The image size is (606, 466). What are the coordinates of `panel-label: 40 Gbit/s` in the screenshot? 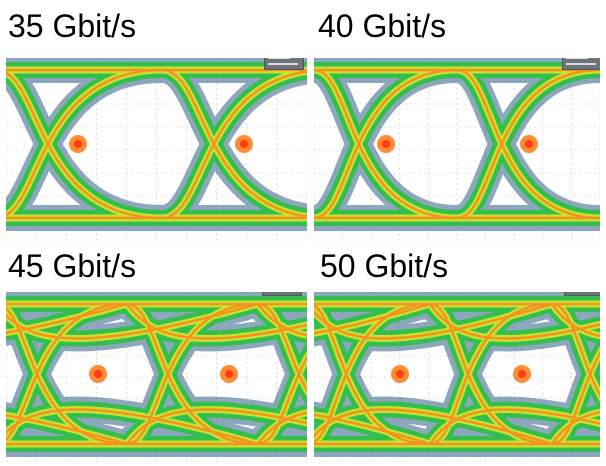 It's located at (382, 26).